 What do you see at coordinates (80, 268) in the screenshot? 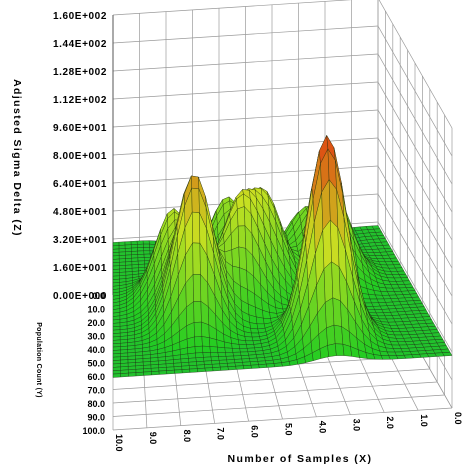
I see `z-tick-label: 1.60E+001` at bounding box center [80, 268].